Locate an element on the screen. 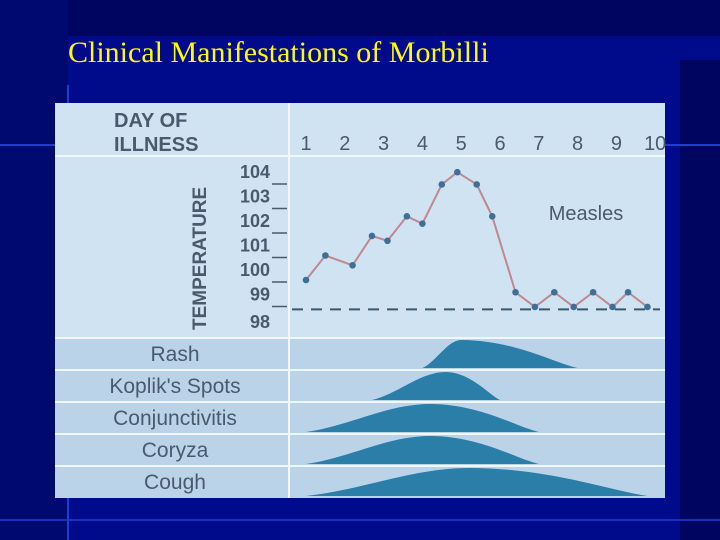 The height and width of the screenshot is (540, 720). x-header-line-2: ILLNESS is located at coordinates (156, 145).